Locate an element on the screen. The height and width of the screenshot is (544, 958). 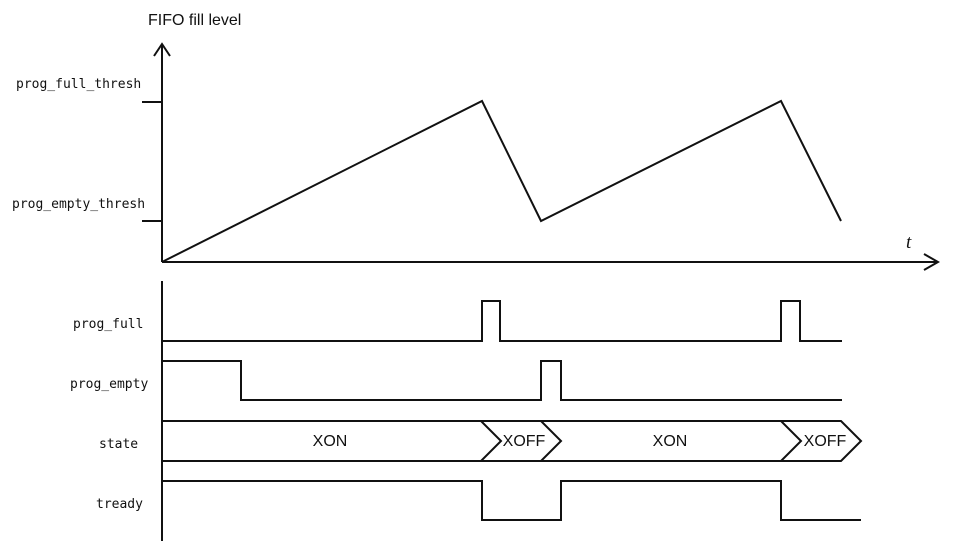
waveform-prog-empty is located at coordinates (502, 380).